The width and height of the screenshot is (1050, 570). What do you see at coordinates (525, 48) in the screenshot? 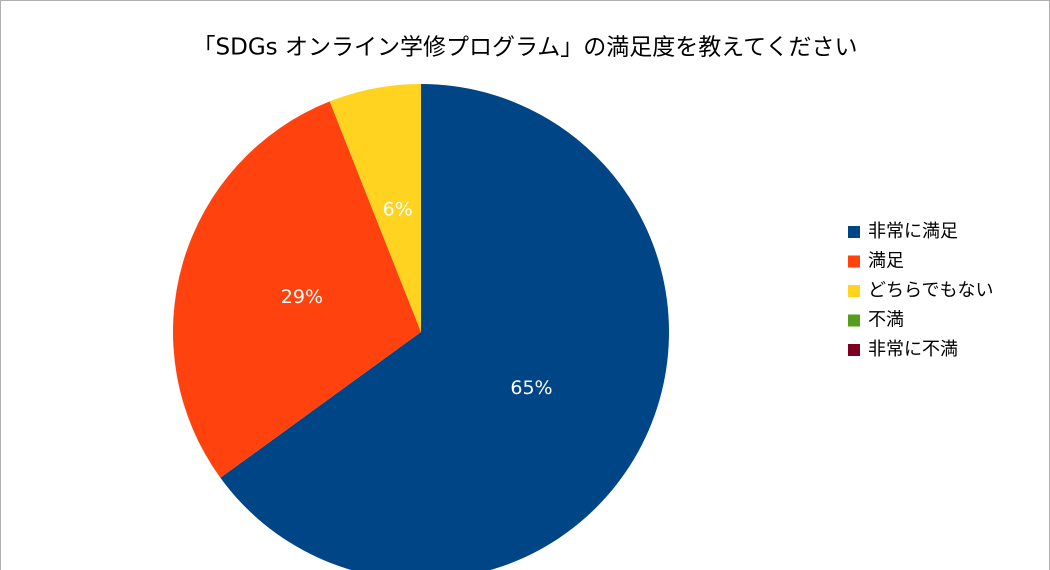
I see `chart-title: 「SDGs オンライン学修プログラム」の満足度を教えてください` at bounding box center [525, 48].